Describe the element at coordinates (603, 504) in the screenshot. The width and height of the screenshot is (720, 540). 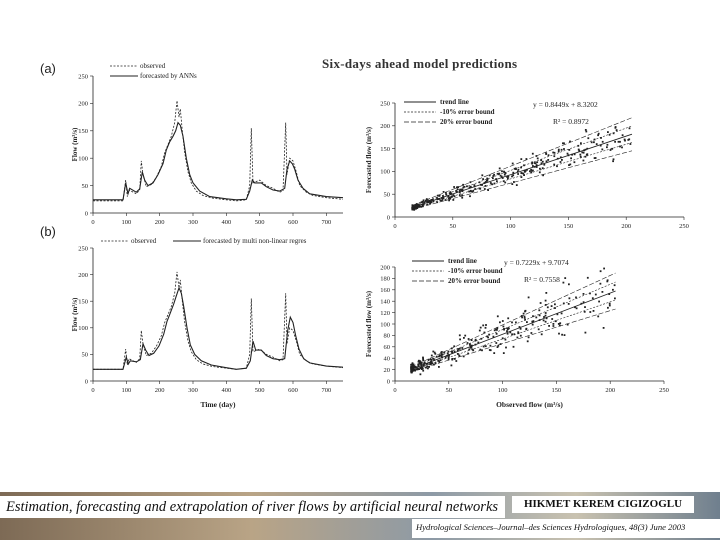
I see `author-name: HIKMET KEREM CIGIZOGLU` at that location.